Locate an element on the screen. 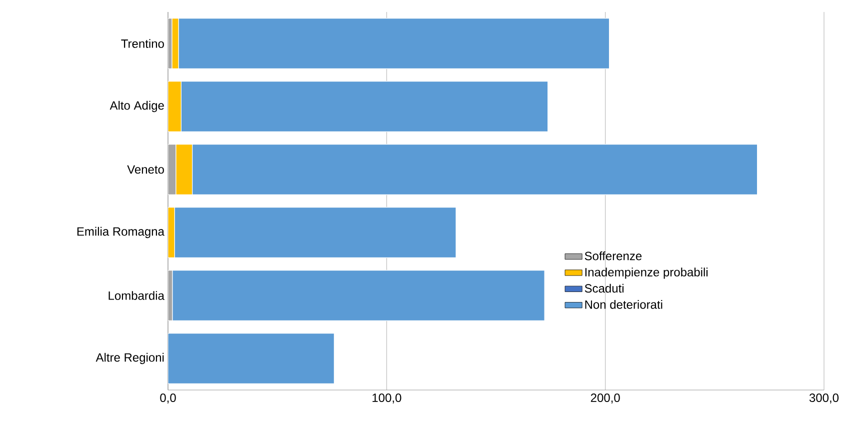 This screenshot has width=853, height=428. y-tick-label: Trentino is located at coordinates (142, 43).